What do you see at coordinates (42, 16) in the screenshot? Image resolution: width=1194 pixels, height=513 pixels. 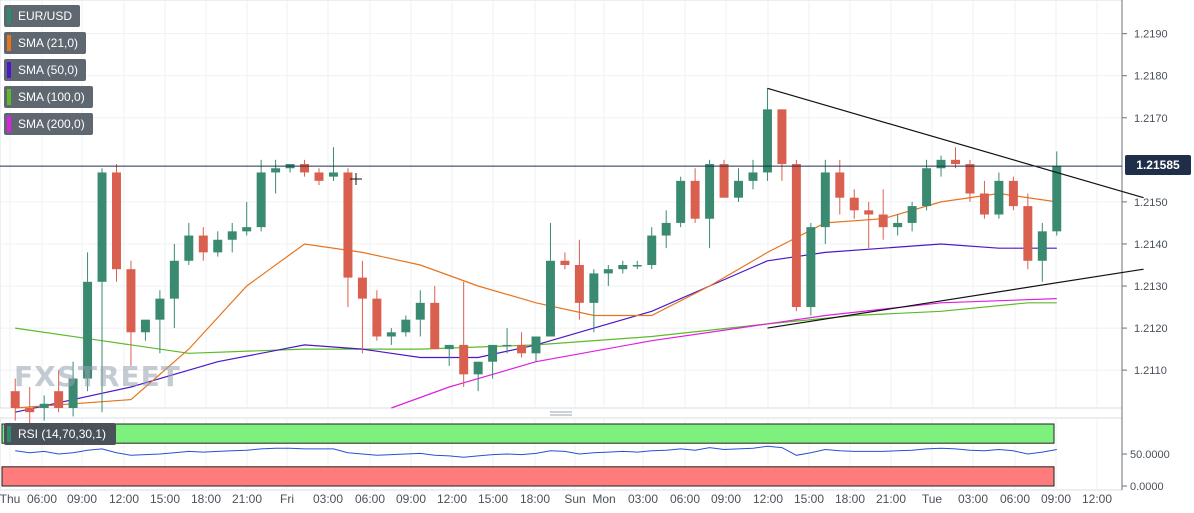 I see `legend-item-eurusd: EUR/USD` at bounding box center [42, 16].